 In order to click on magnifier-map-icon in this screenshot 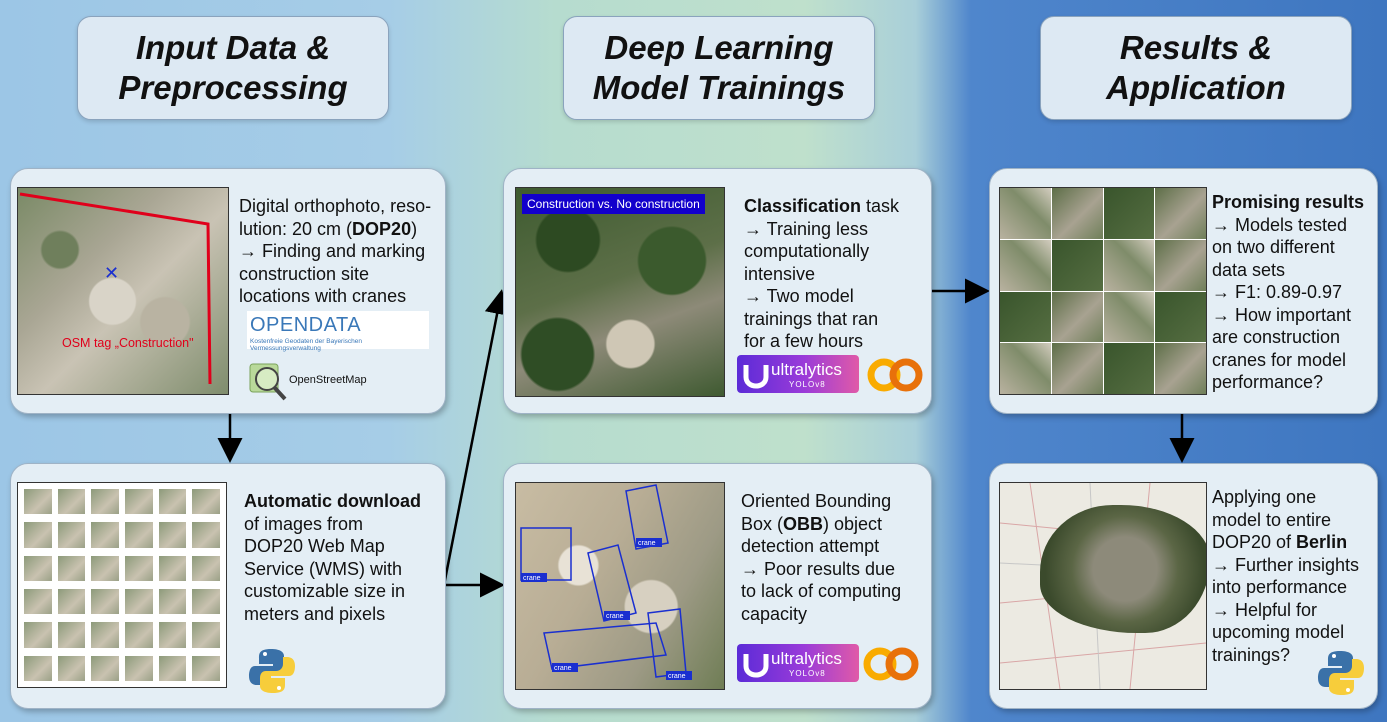, I will do `click(268, 382)`.